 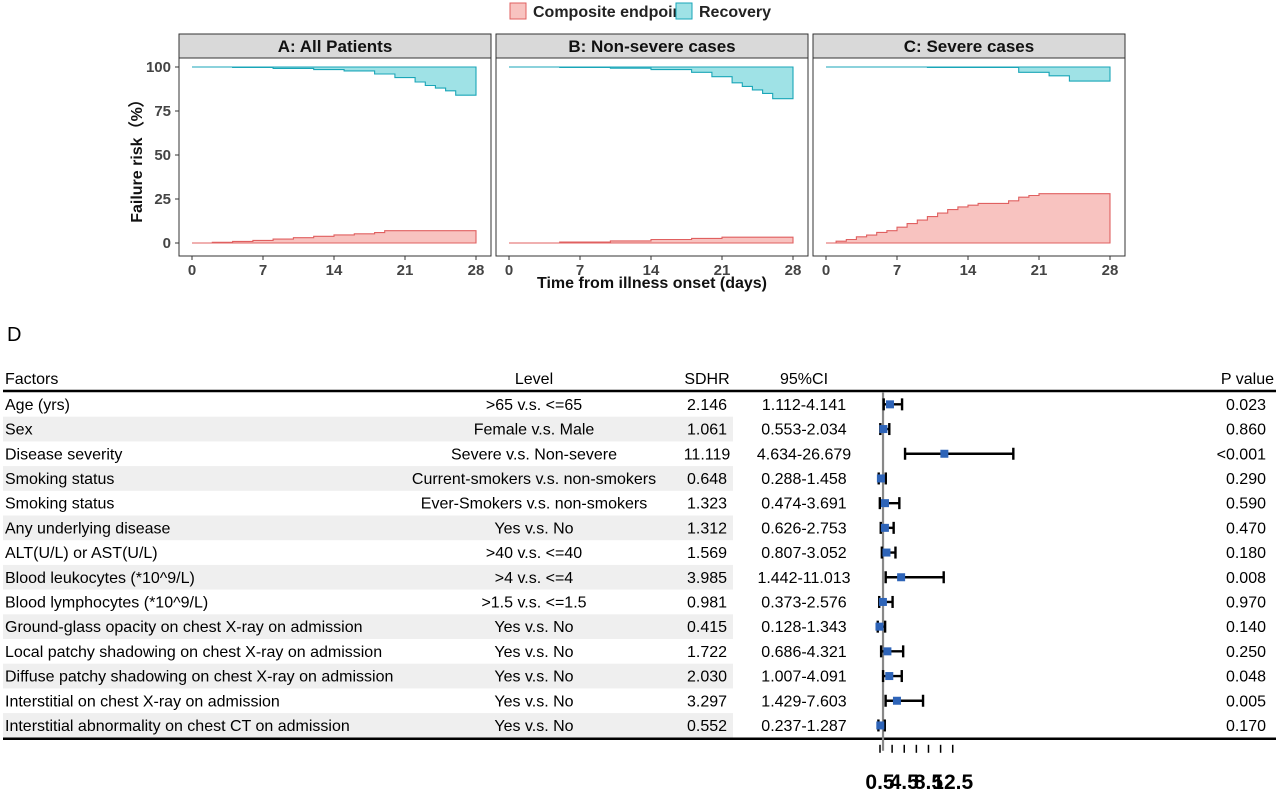 What do you see at coordinates (37, 405) in the screenshot?
I see `row-factor: Age (yrs)` at bounding box center [37, 405].